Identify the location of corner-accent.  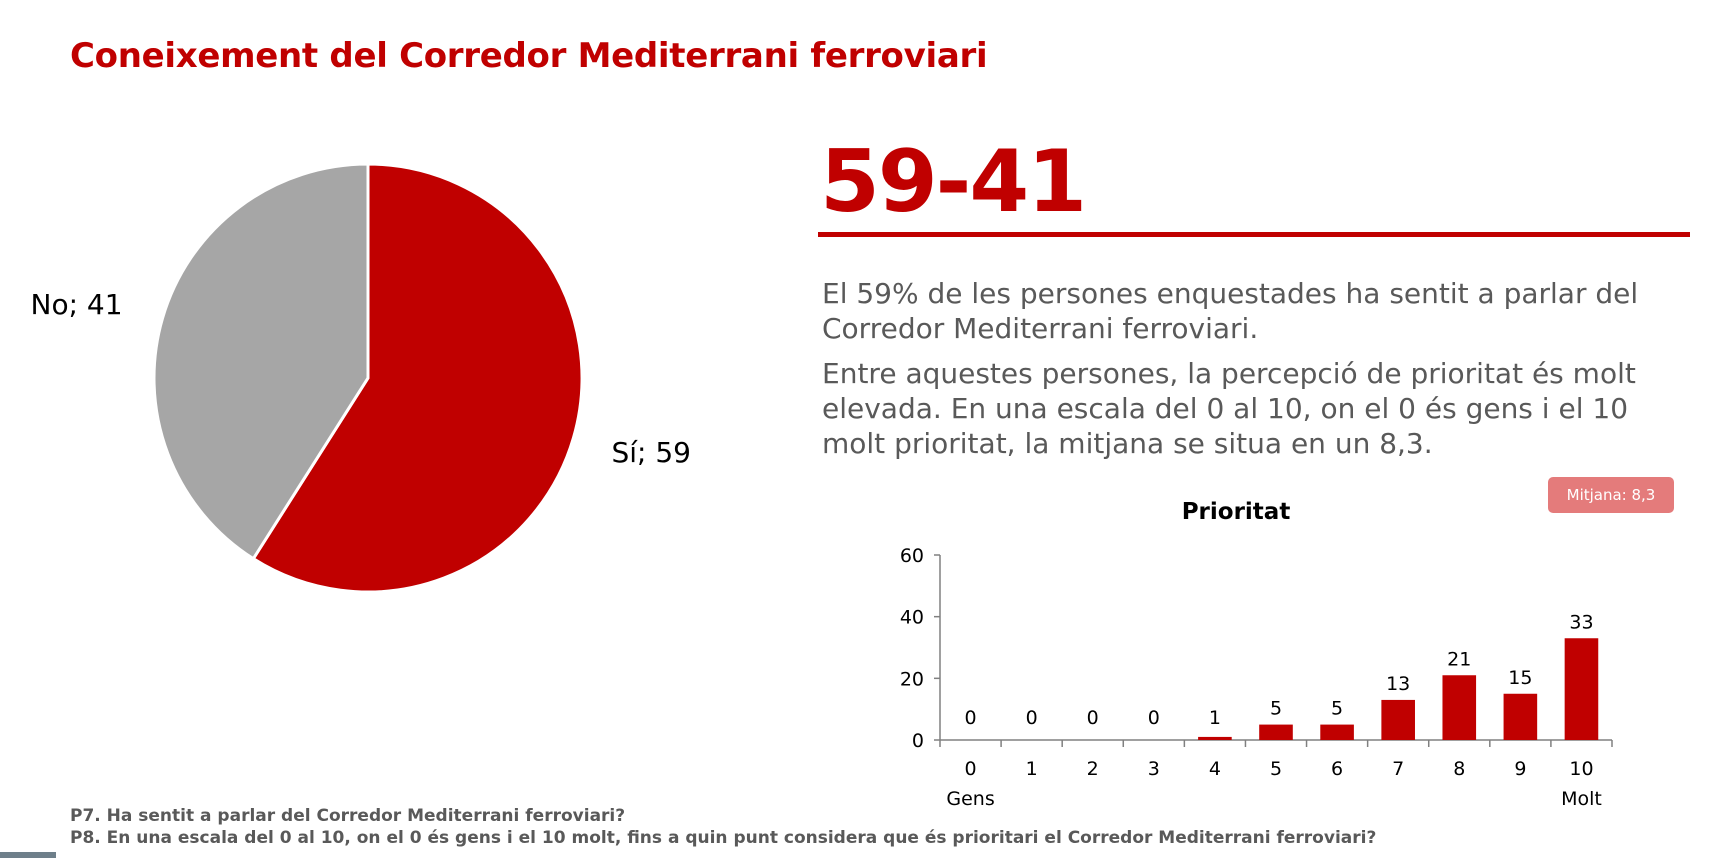
(28, 855).